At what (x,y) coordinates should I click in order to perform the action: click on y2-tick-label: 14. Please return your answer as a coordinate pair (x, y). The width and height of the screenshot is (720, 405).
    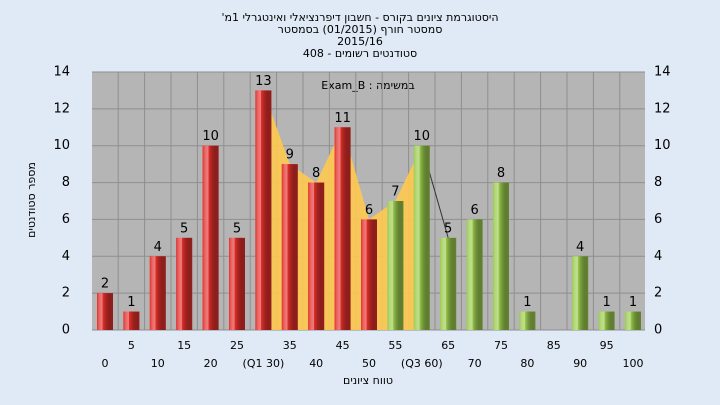
    Looking at the image, I should click on (662, 72).